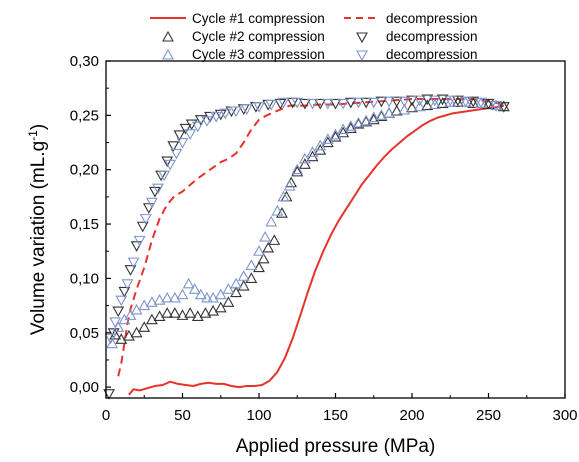 The width and height of the screenshot is (579, 462). I want to click on x-tick-label: 50, so click(182, 415).